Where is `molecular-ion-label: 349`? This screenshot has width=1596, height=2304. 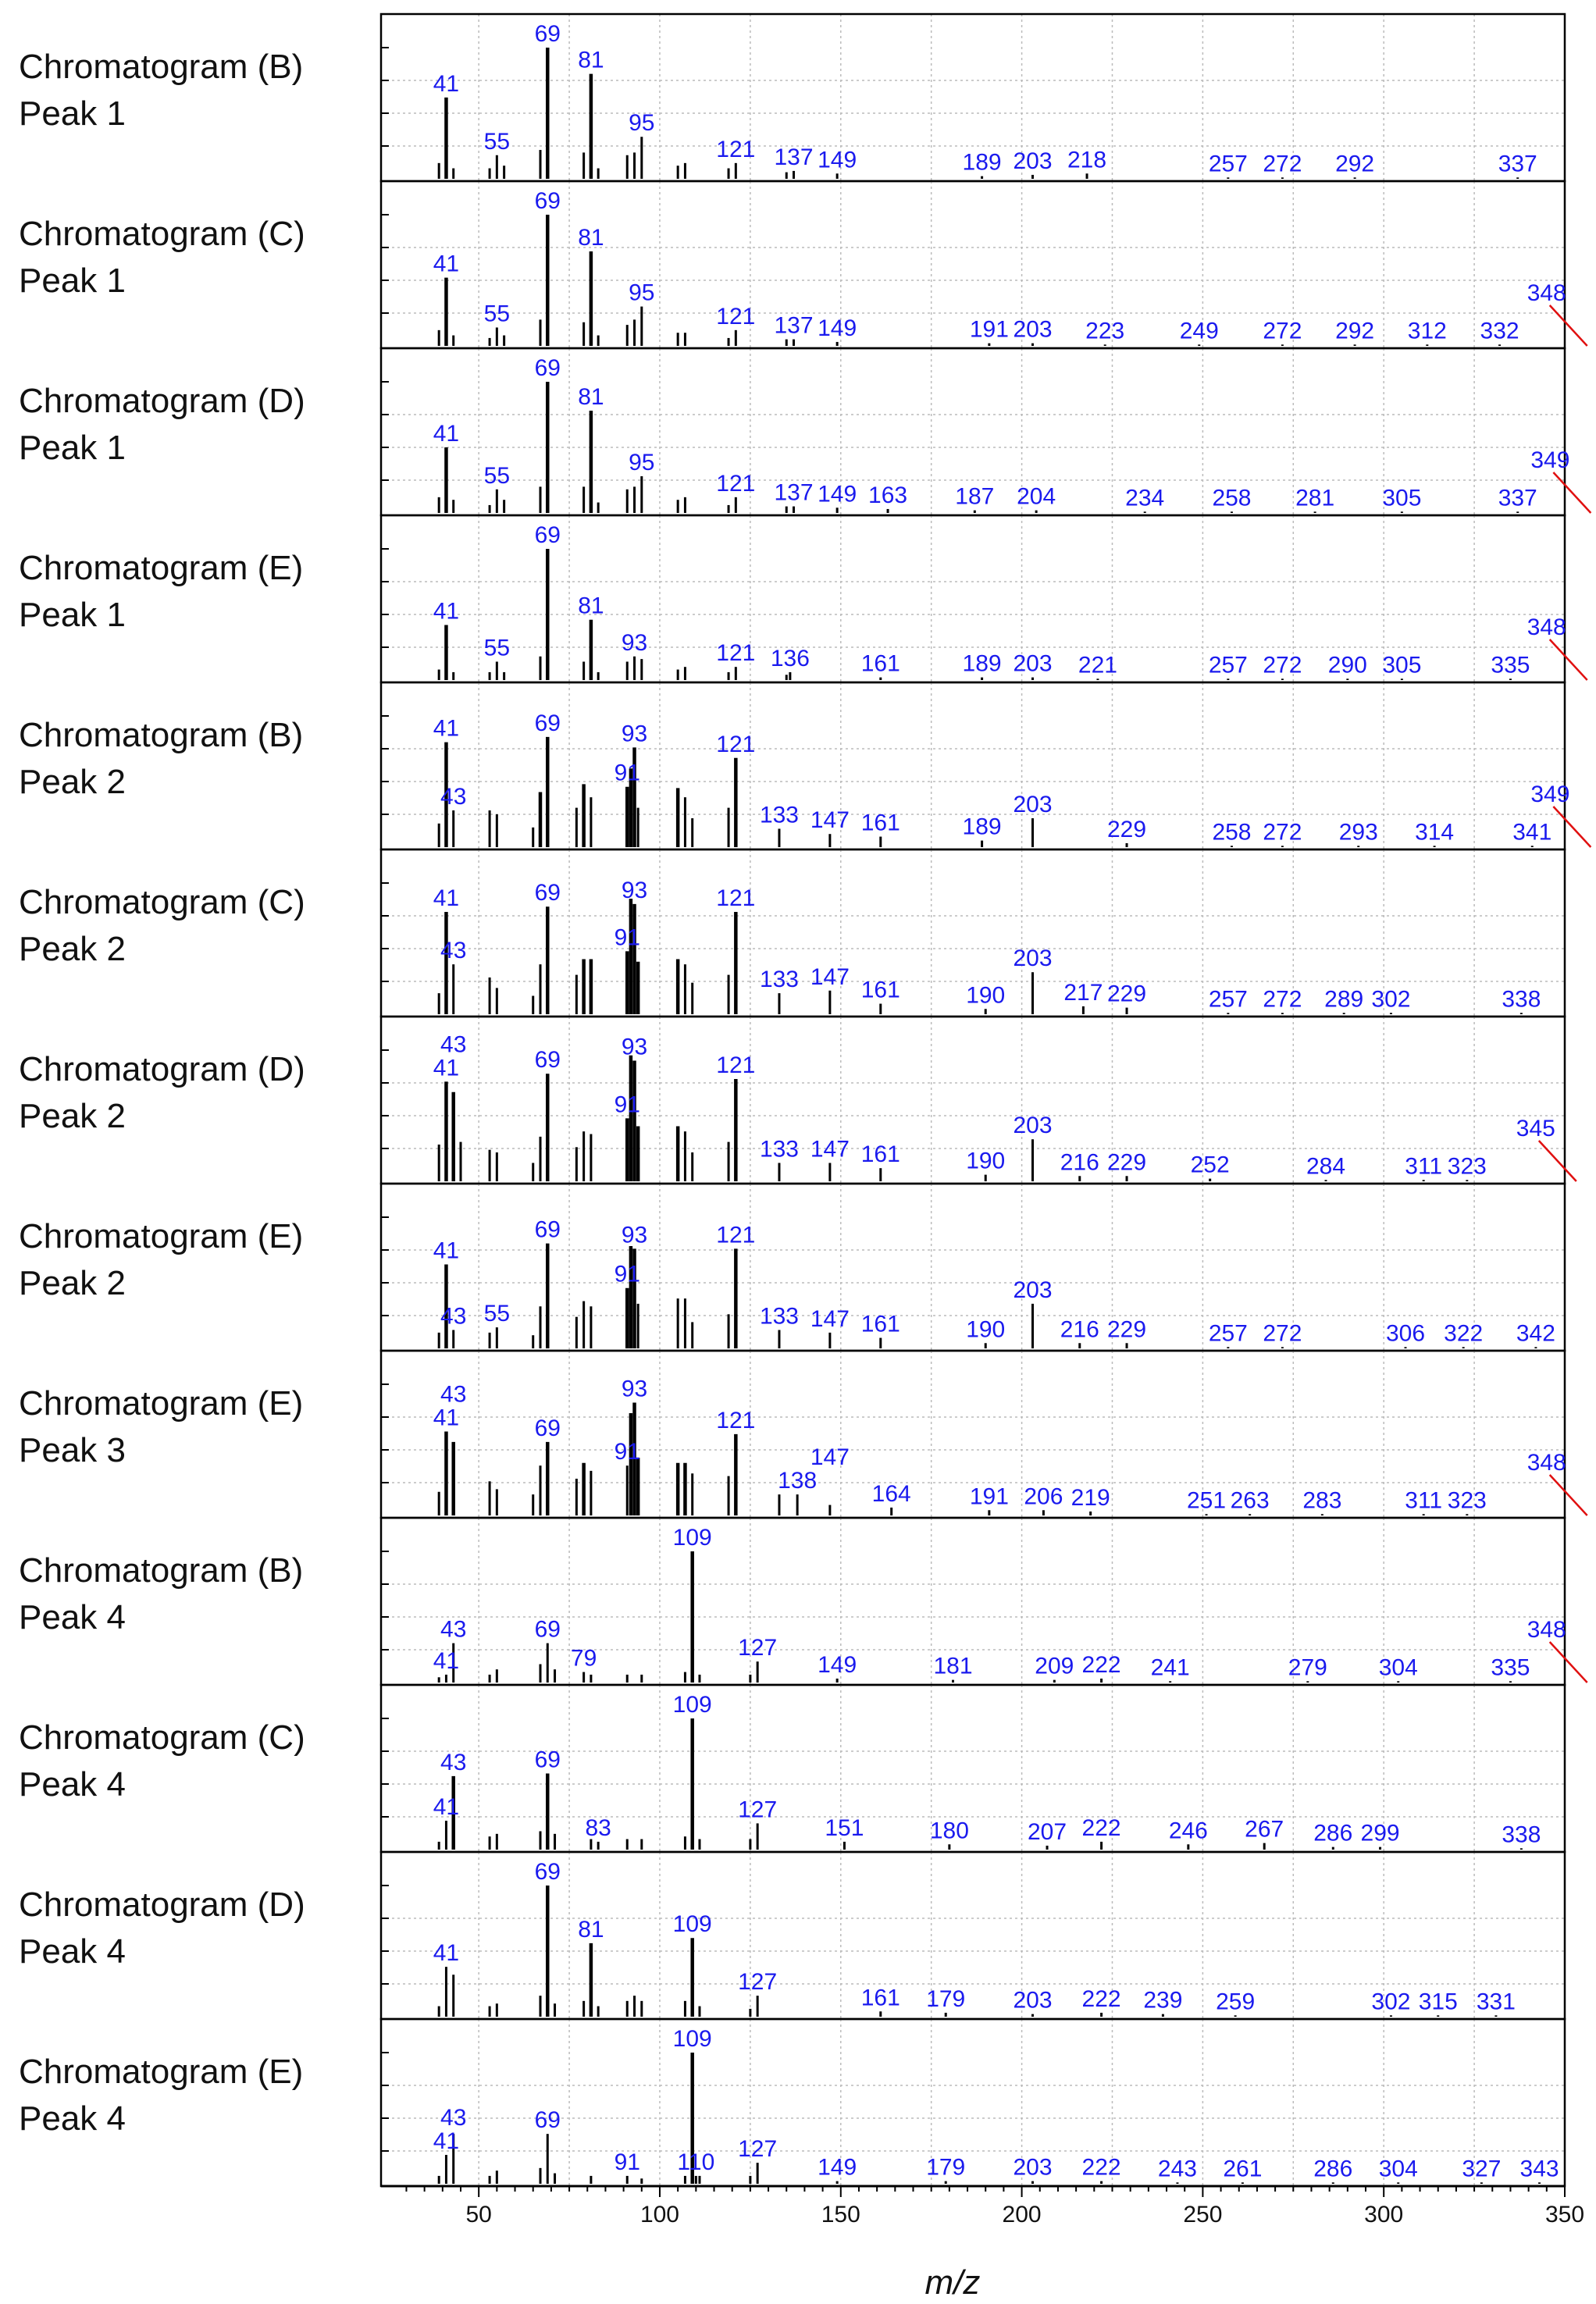 molecular-ion-label: 349 is located at coordinates (1549, 460).